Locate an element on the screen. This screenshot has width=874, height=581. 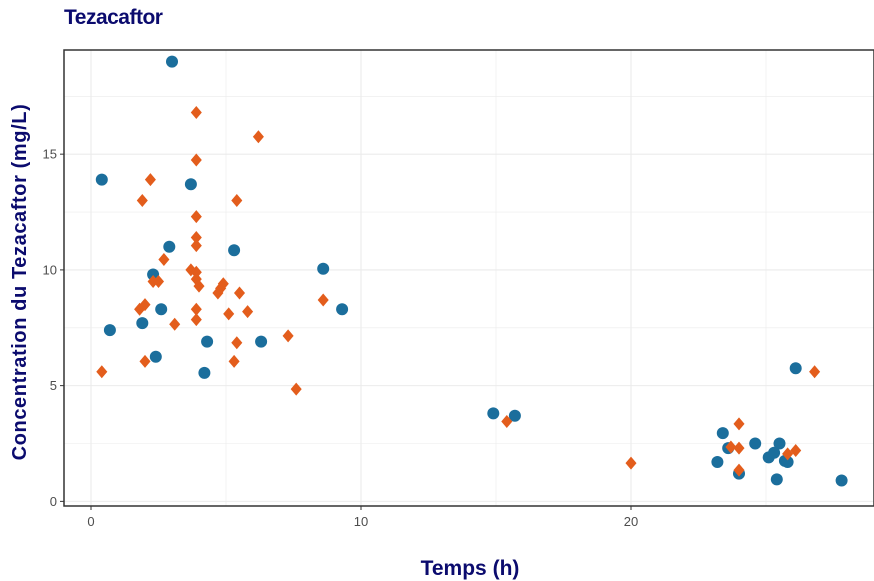
y-tick-label: 0 is located at coordinates (53, 501).